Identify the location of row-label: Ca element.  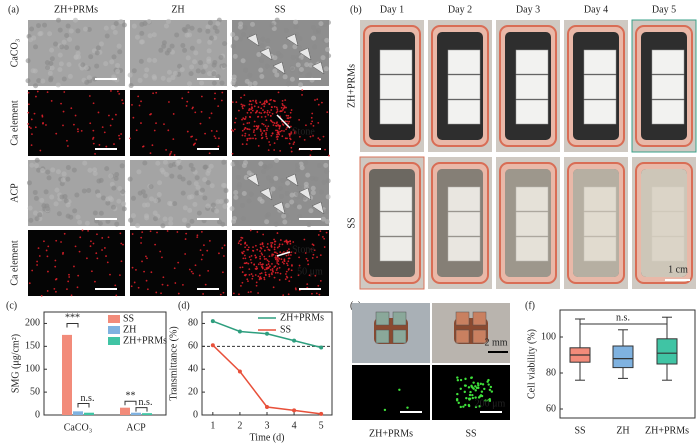
(14, 262).